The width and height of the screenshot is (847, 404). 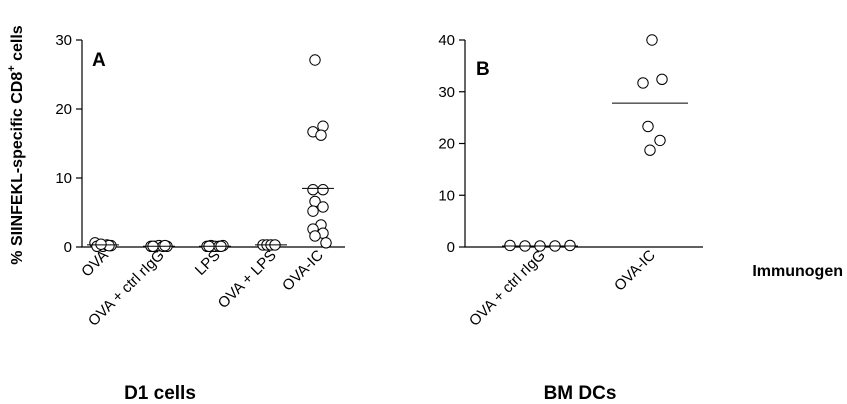 I want to click on y-axis-title-main: % SIINFEKL-specific CD8, so click(x=17, y=168).